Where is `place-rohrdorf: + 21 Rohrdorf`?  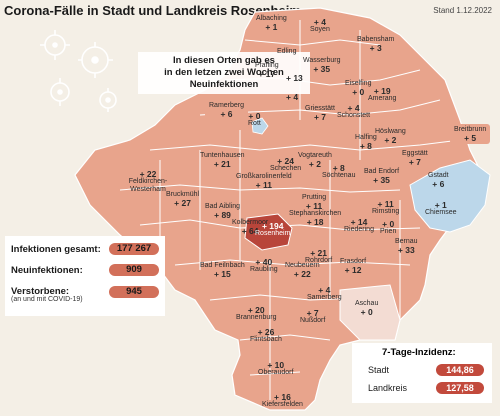
place-rohrdorf: + 21 Rohrdorf is located at coordinates (319, 256).